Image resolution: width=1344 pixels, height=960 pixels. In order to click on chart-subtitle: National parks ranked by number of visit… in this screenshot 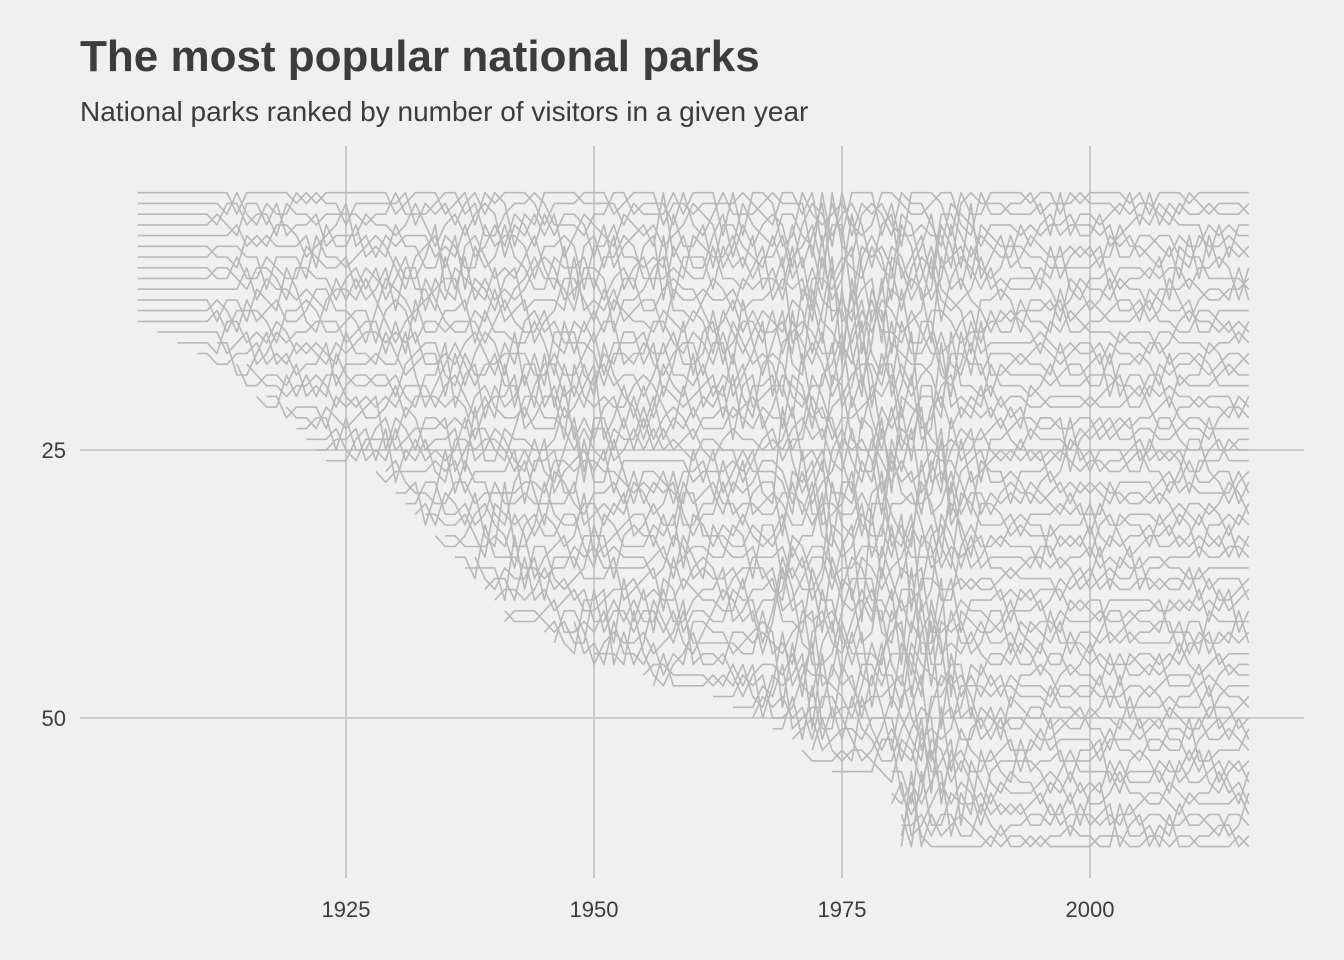, I will do `click(444, 111)`.